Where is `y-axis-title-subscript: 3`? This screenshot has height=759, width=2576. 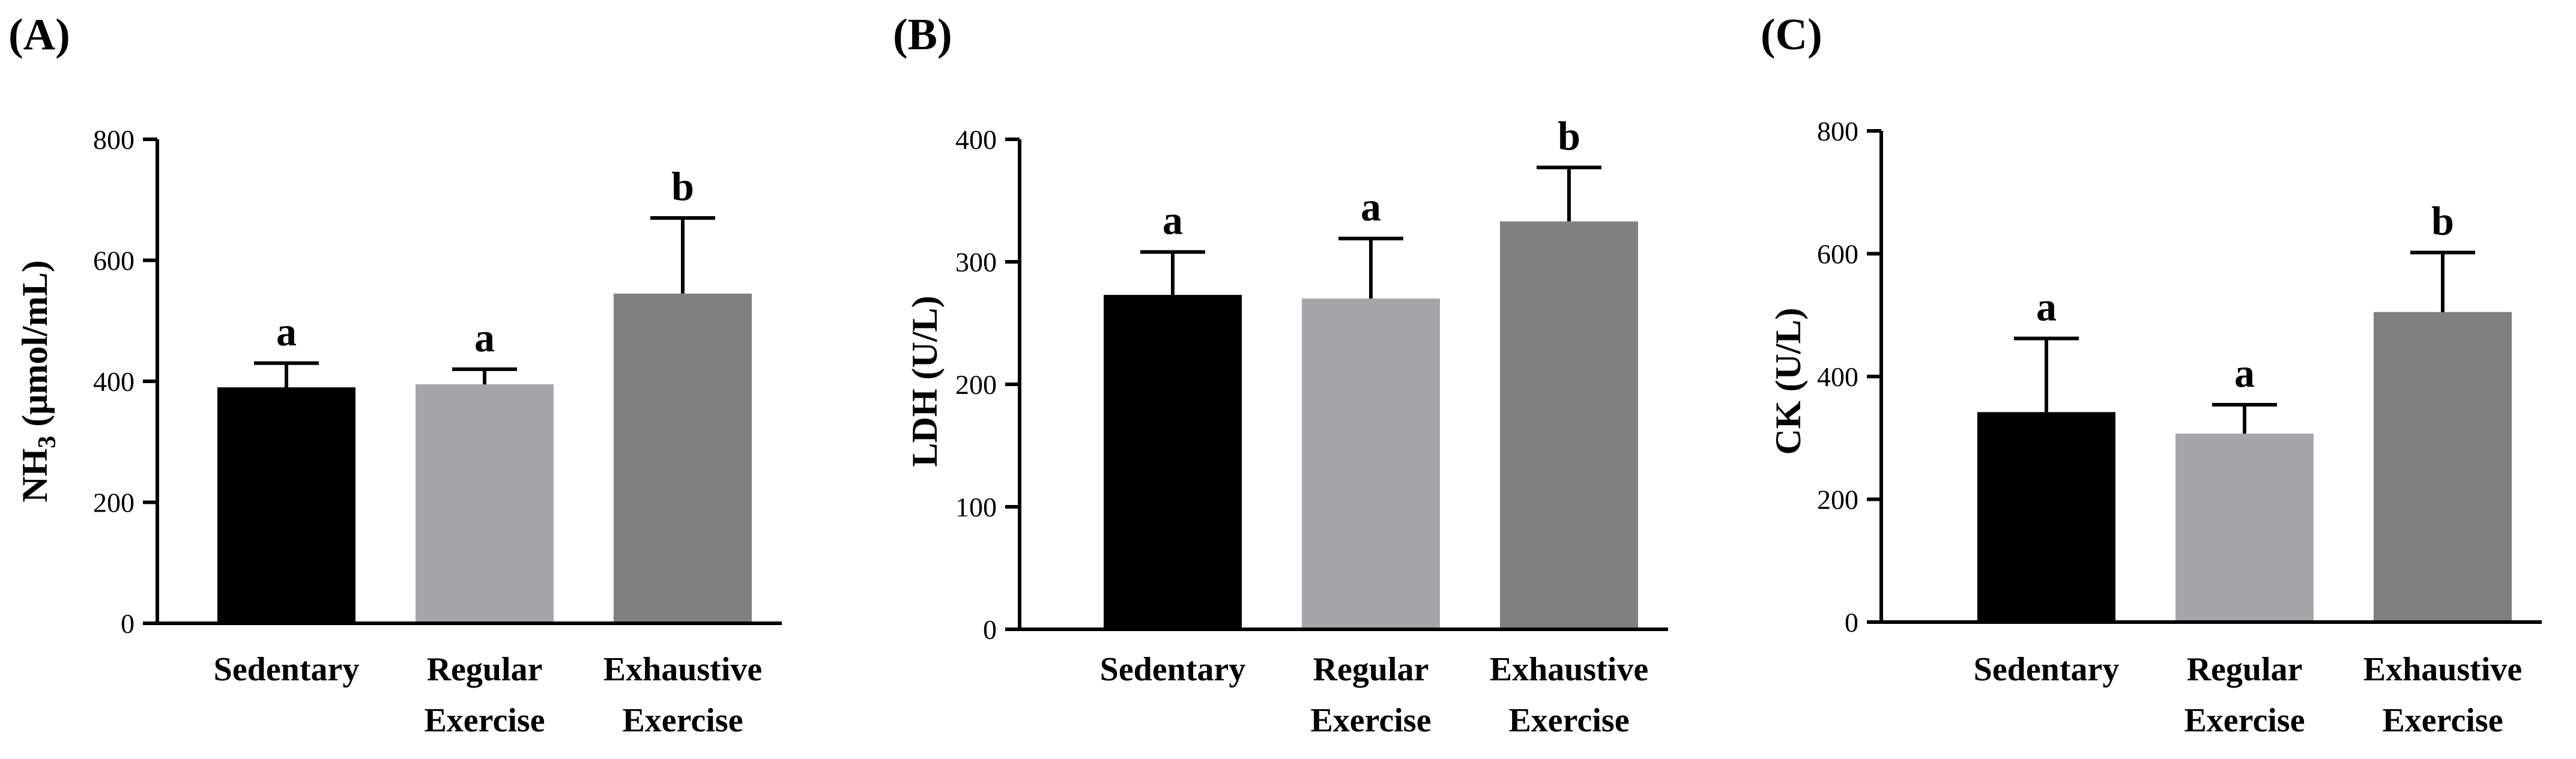 y-axis-title-subscript: 3 is located at coordinates (47, 442).